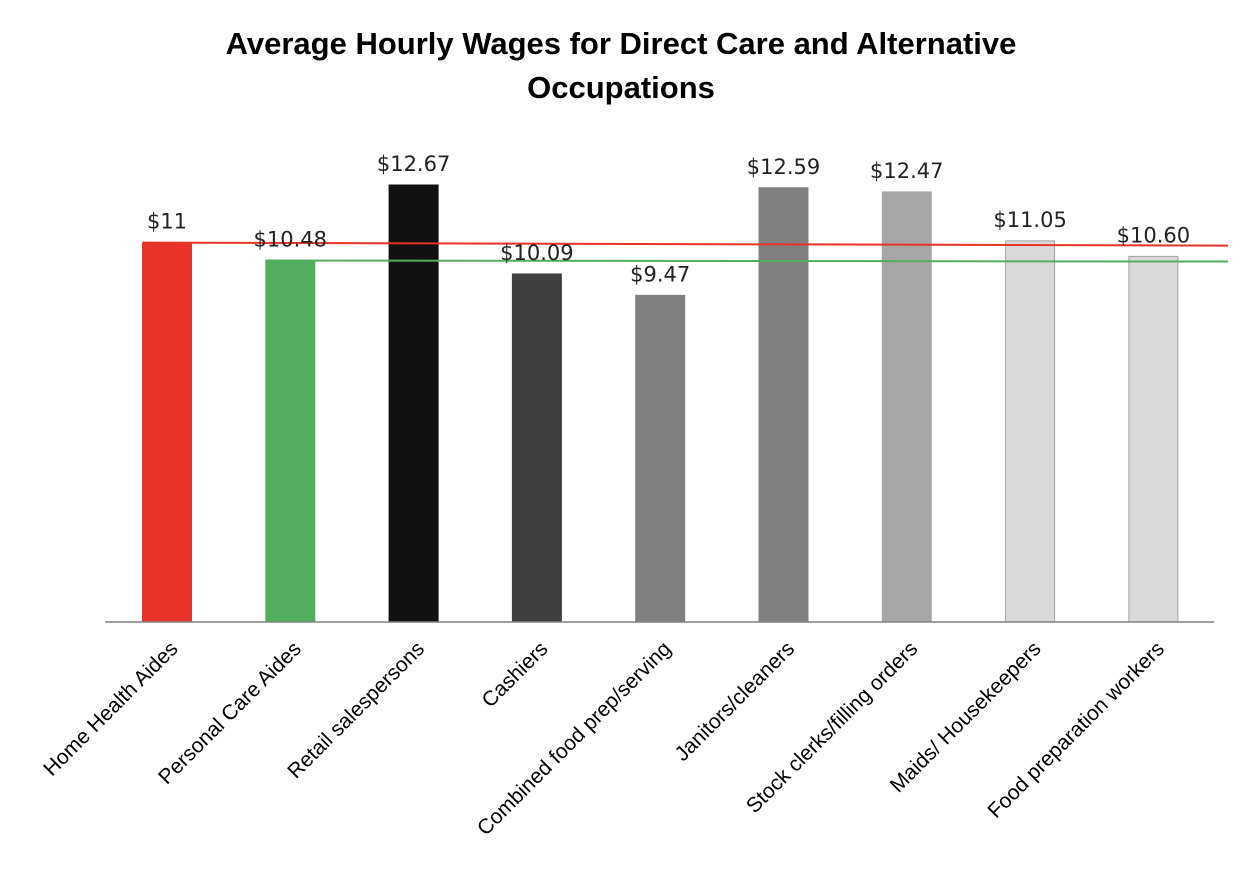 The width and height of the screenshot is (1242, 896). What do you see at coordinates (413, 164) in the screenshot?
I see `value-label-retail-salespersons: $12.67` at bounding box center [413, 164].